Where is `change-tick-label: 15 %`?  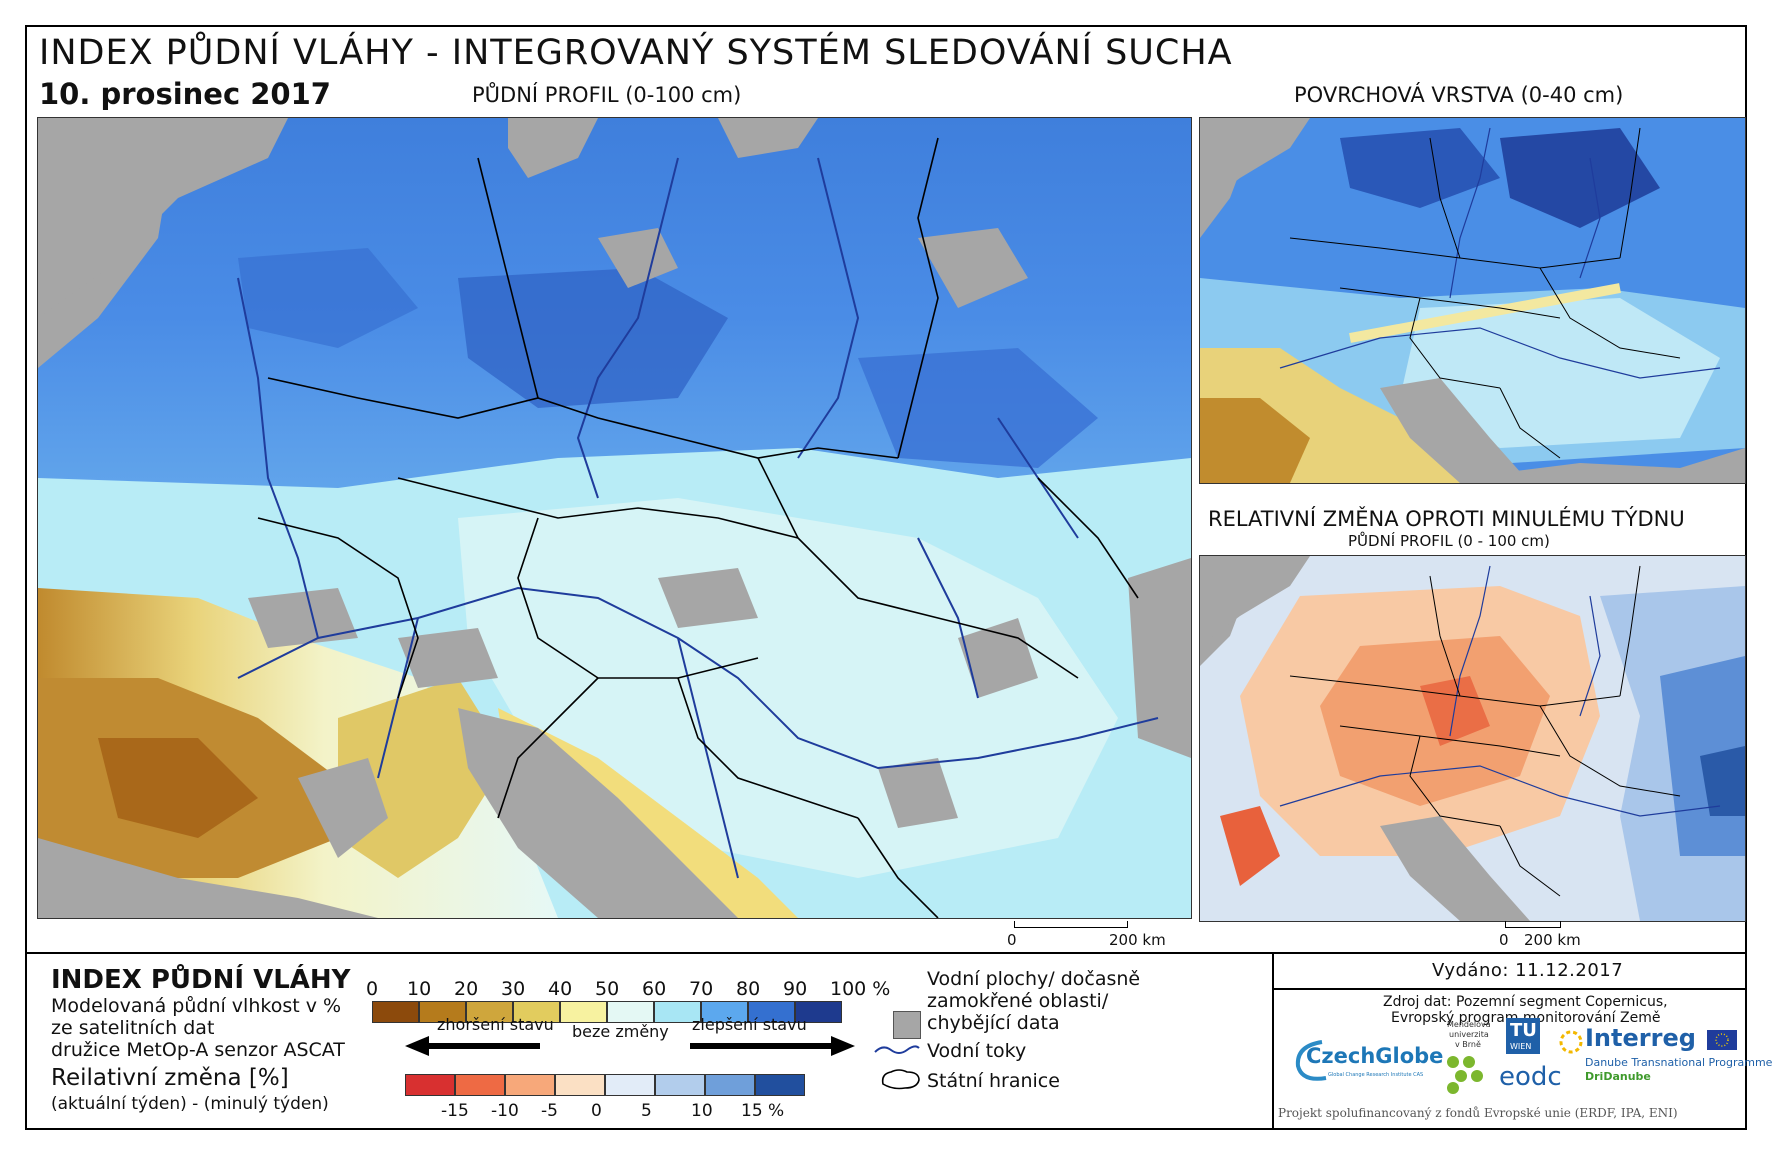
change-tick-label: 15 % is located at coordinates (763, 1111).